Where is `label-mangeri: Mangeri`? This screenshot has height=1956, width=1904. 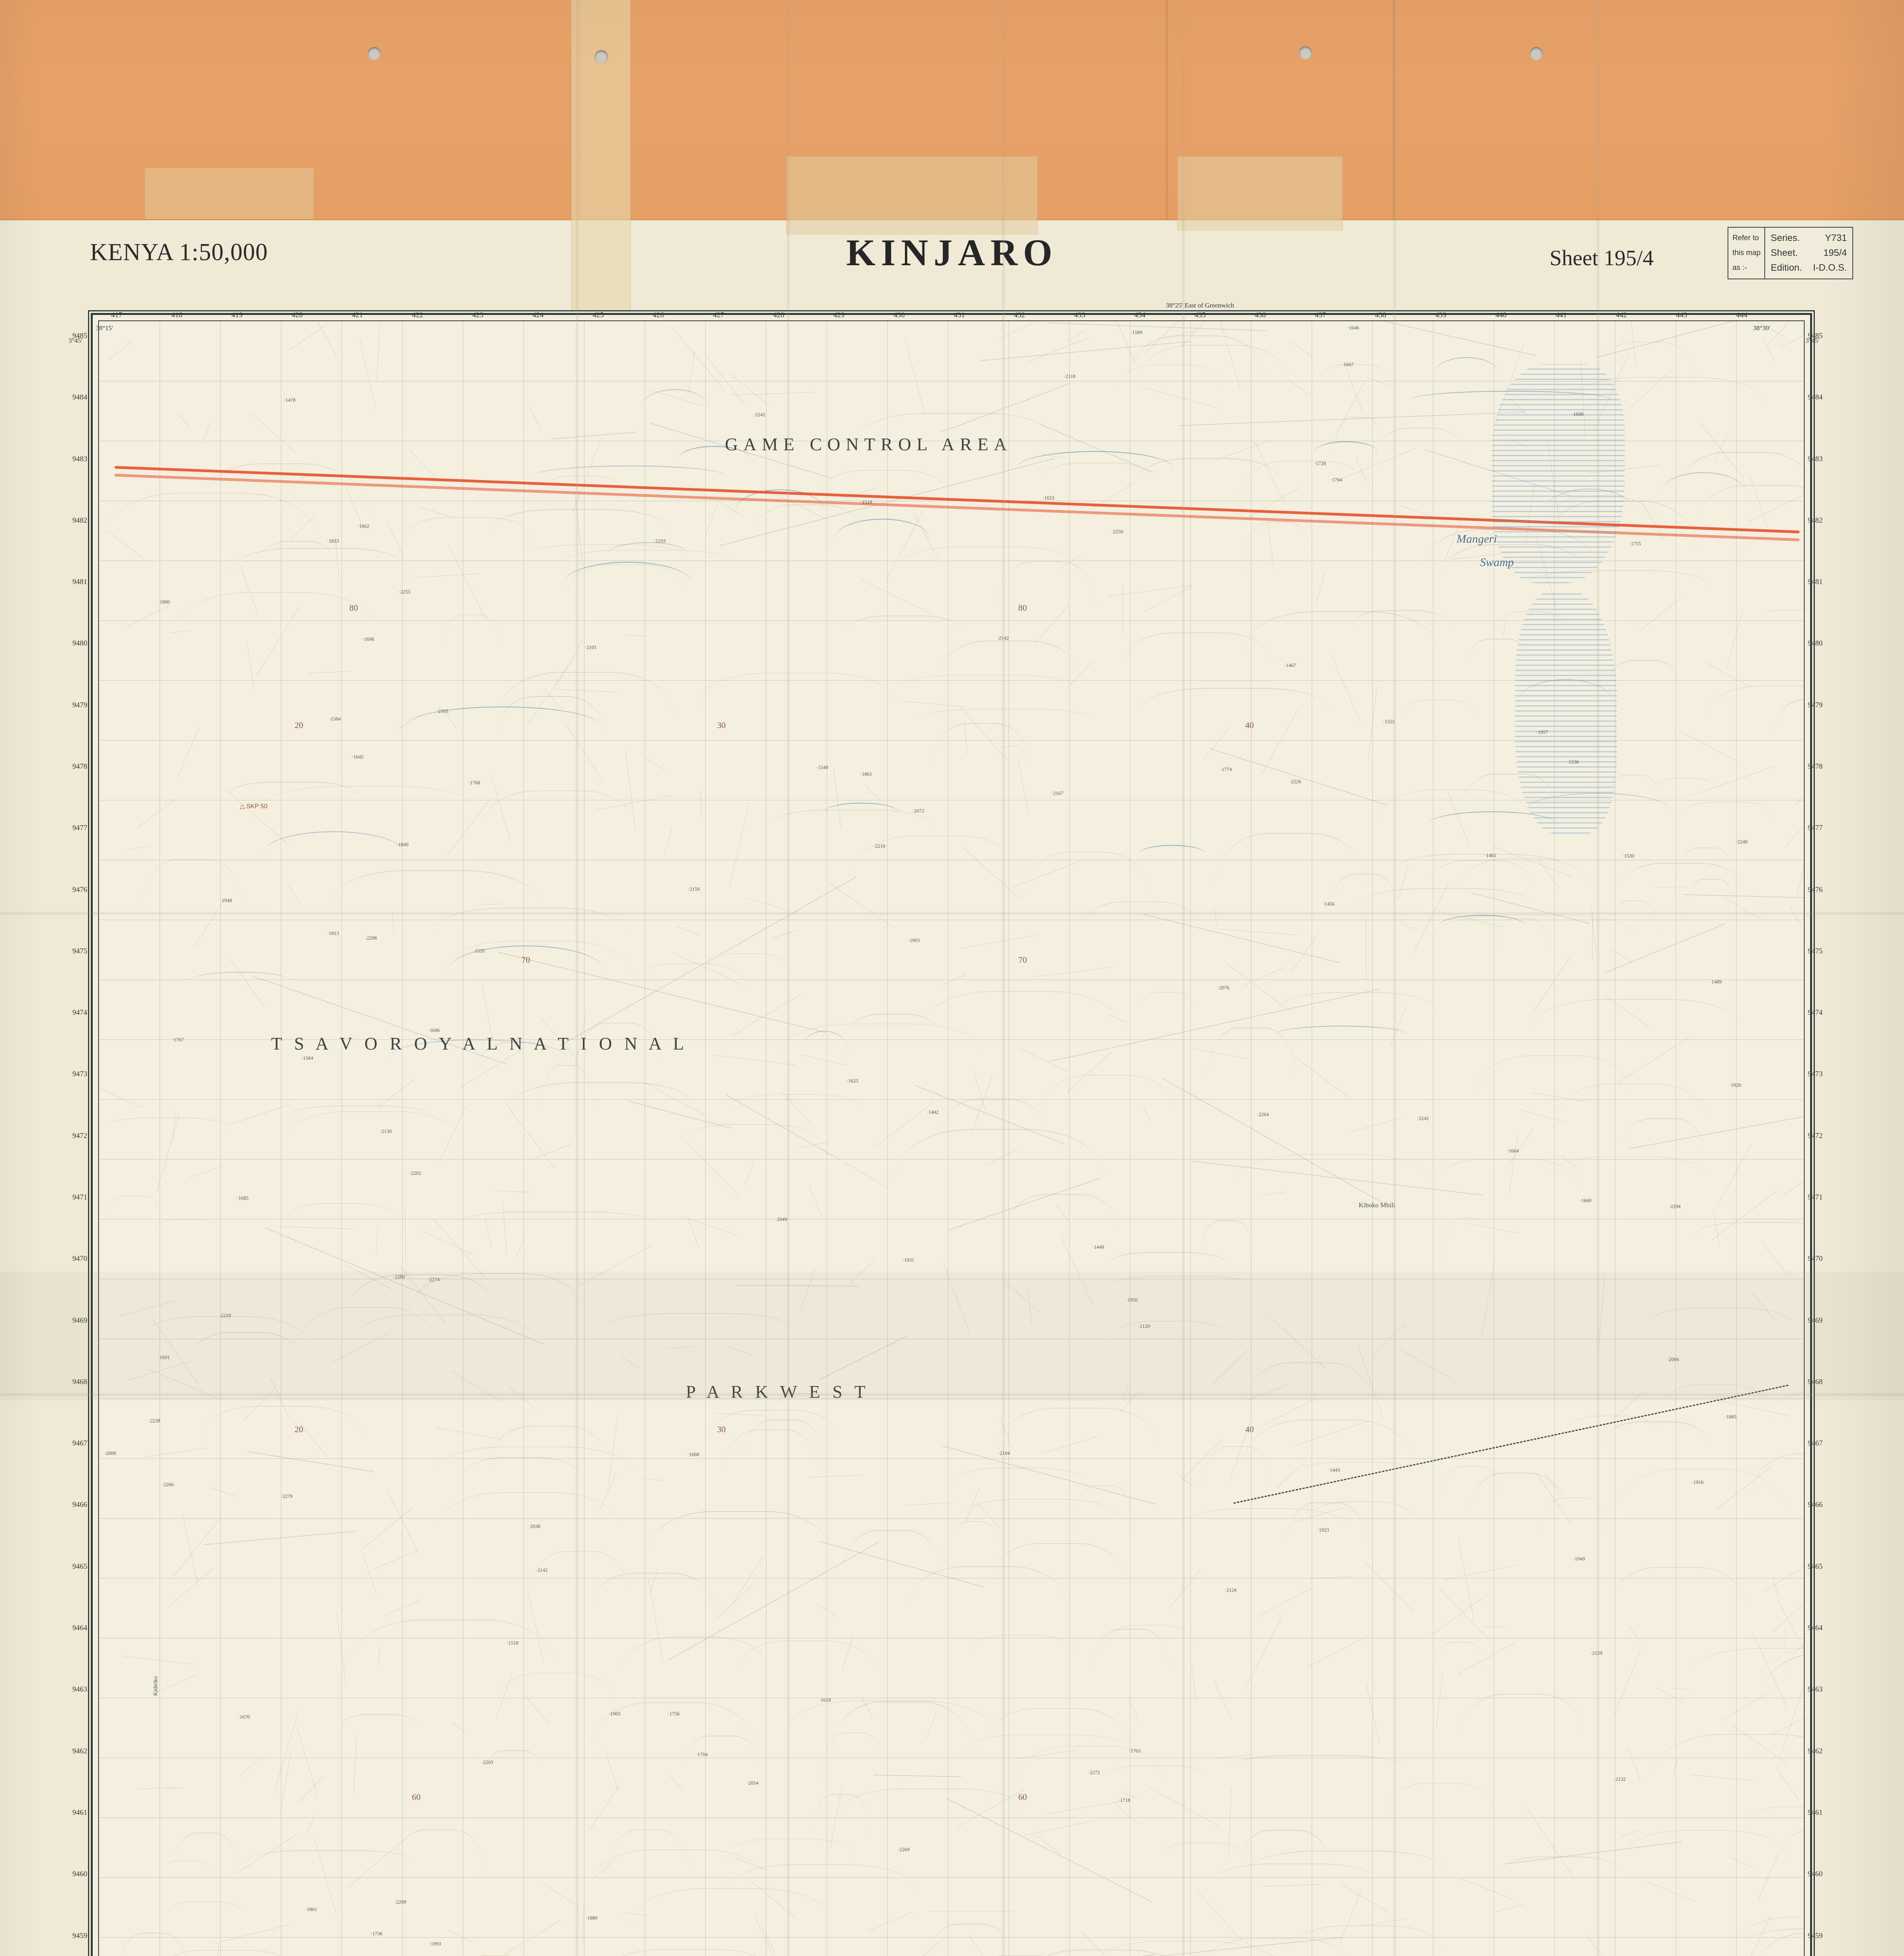 label-mangeri: Mangeri is located at coordinates (1476, 538).